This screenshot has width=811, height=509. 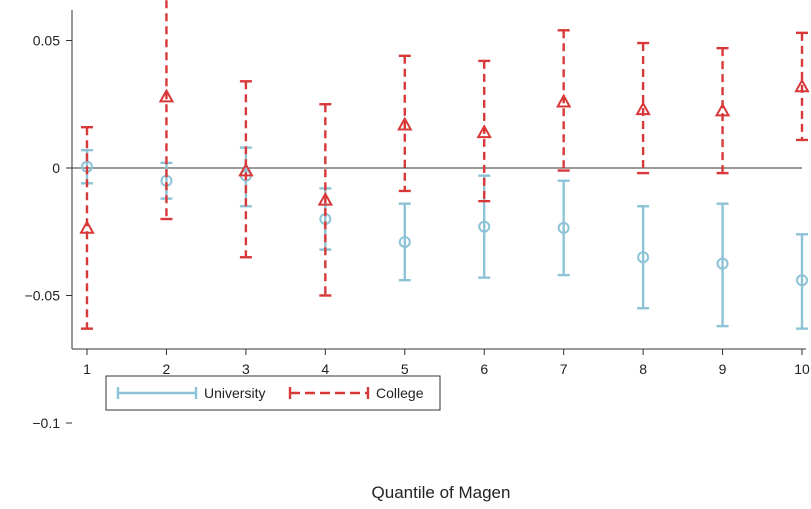 I want to click on x-tick-label: 6, so click(x=484, y=369).